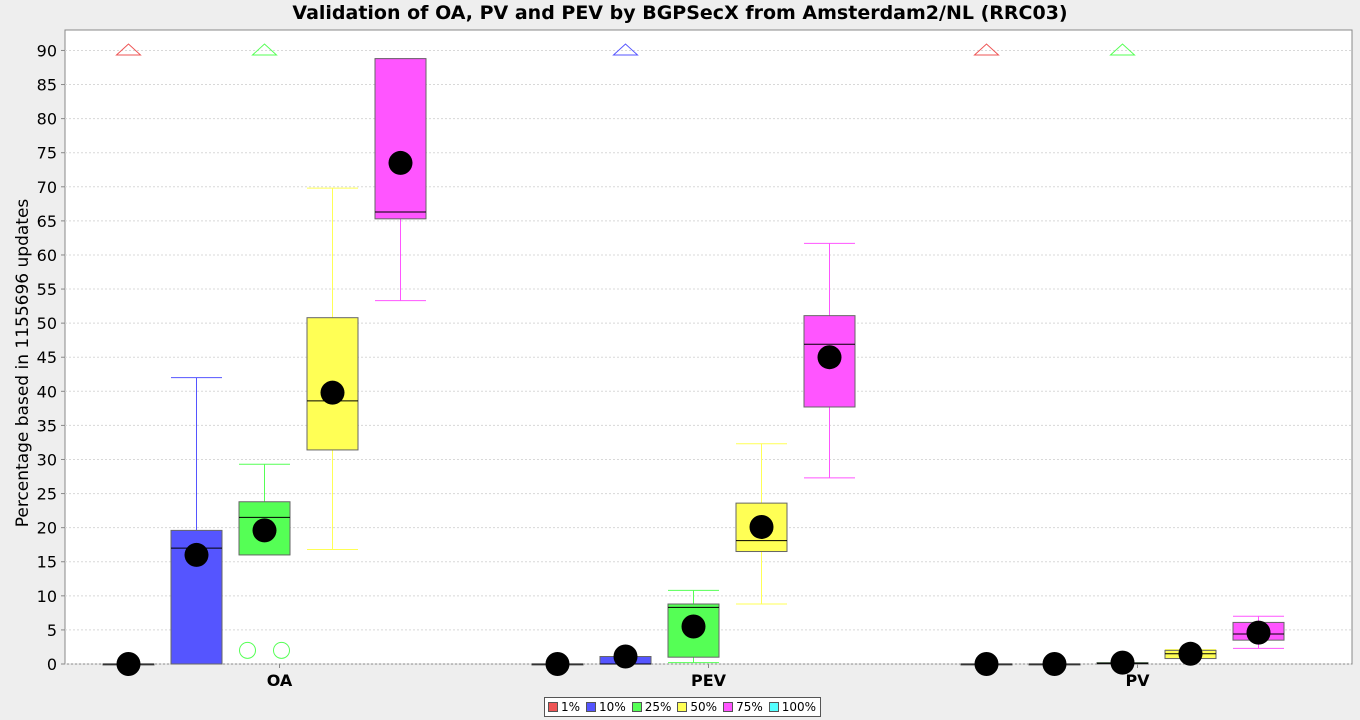 The width and height of the screenshot is (1360, 720). What do you see at coordinates (1122, 359) in the screenshot?
I see `box-pv-25pct` at bounding box center [1122, 359].